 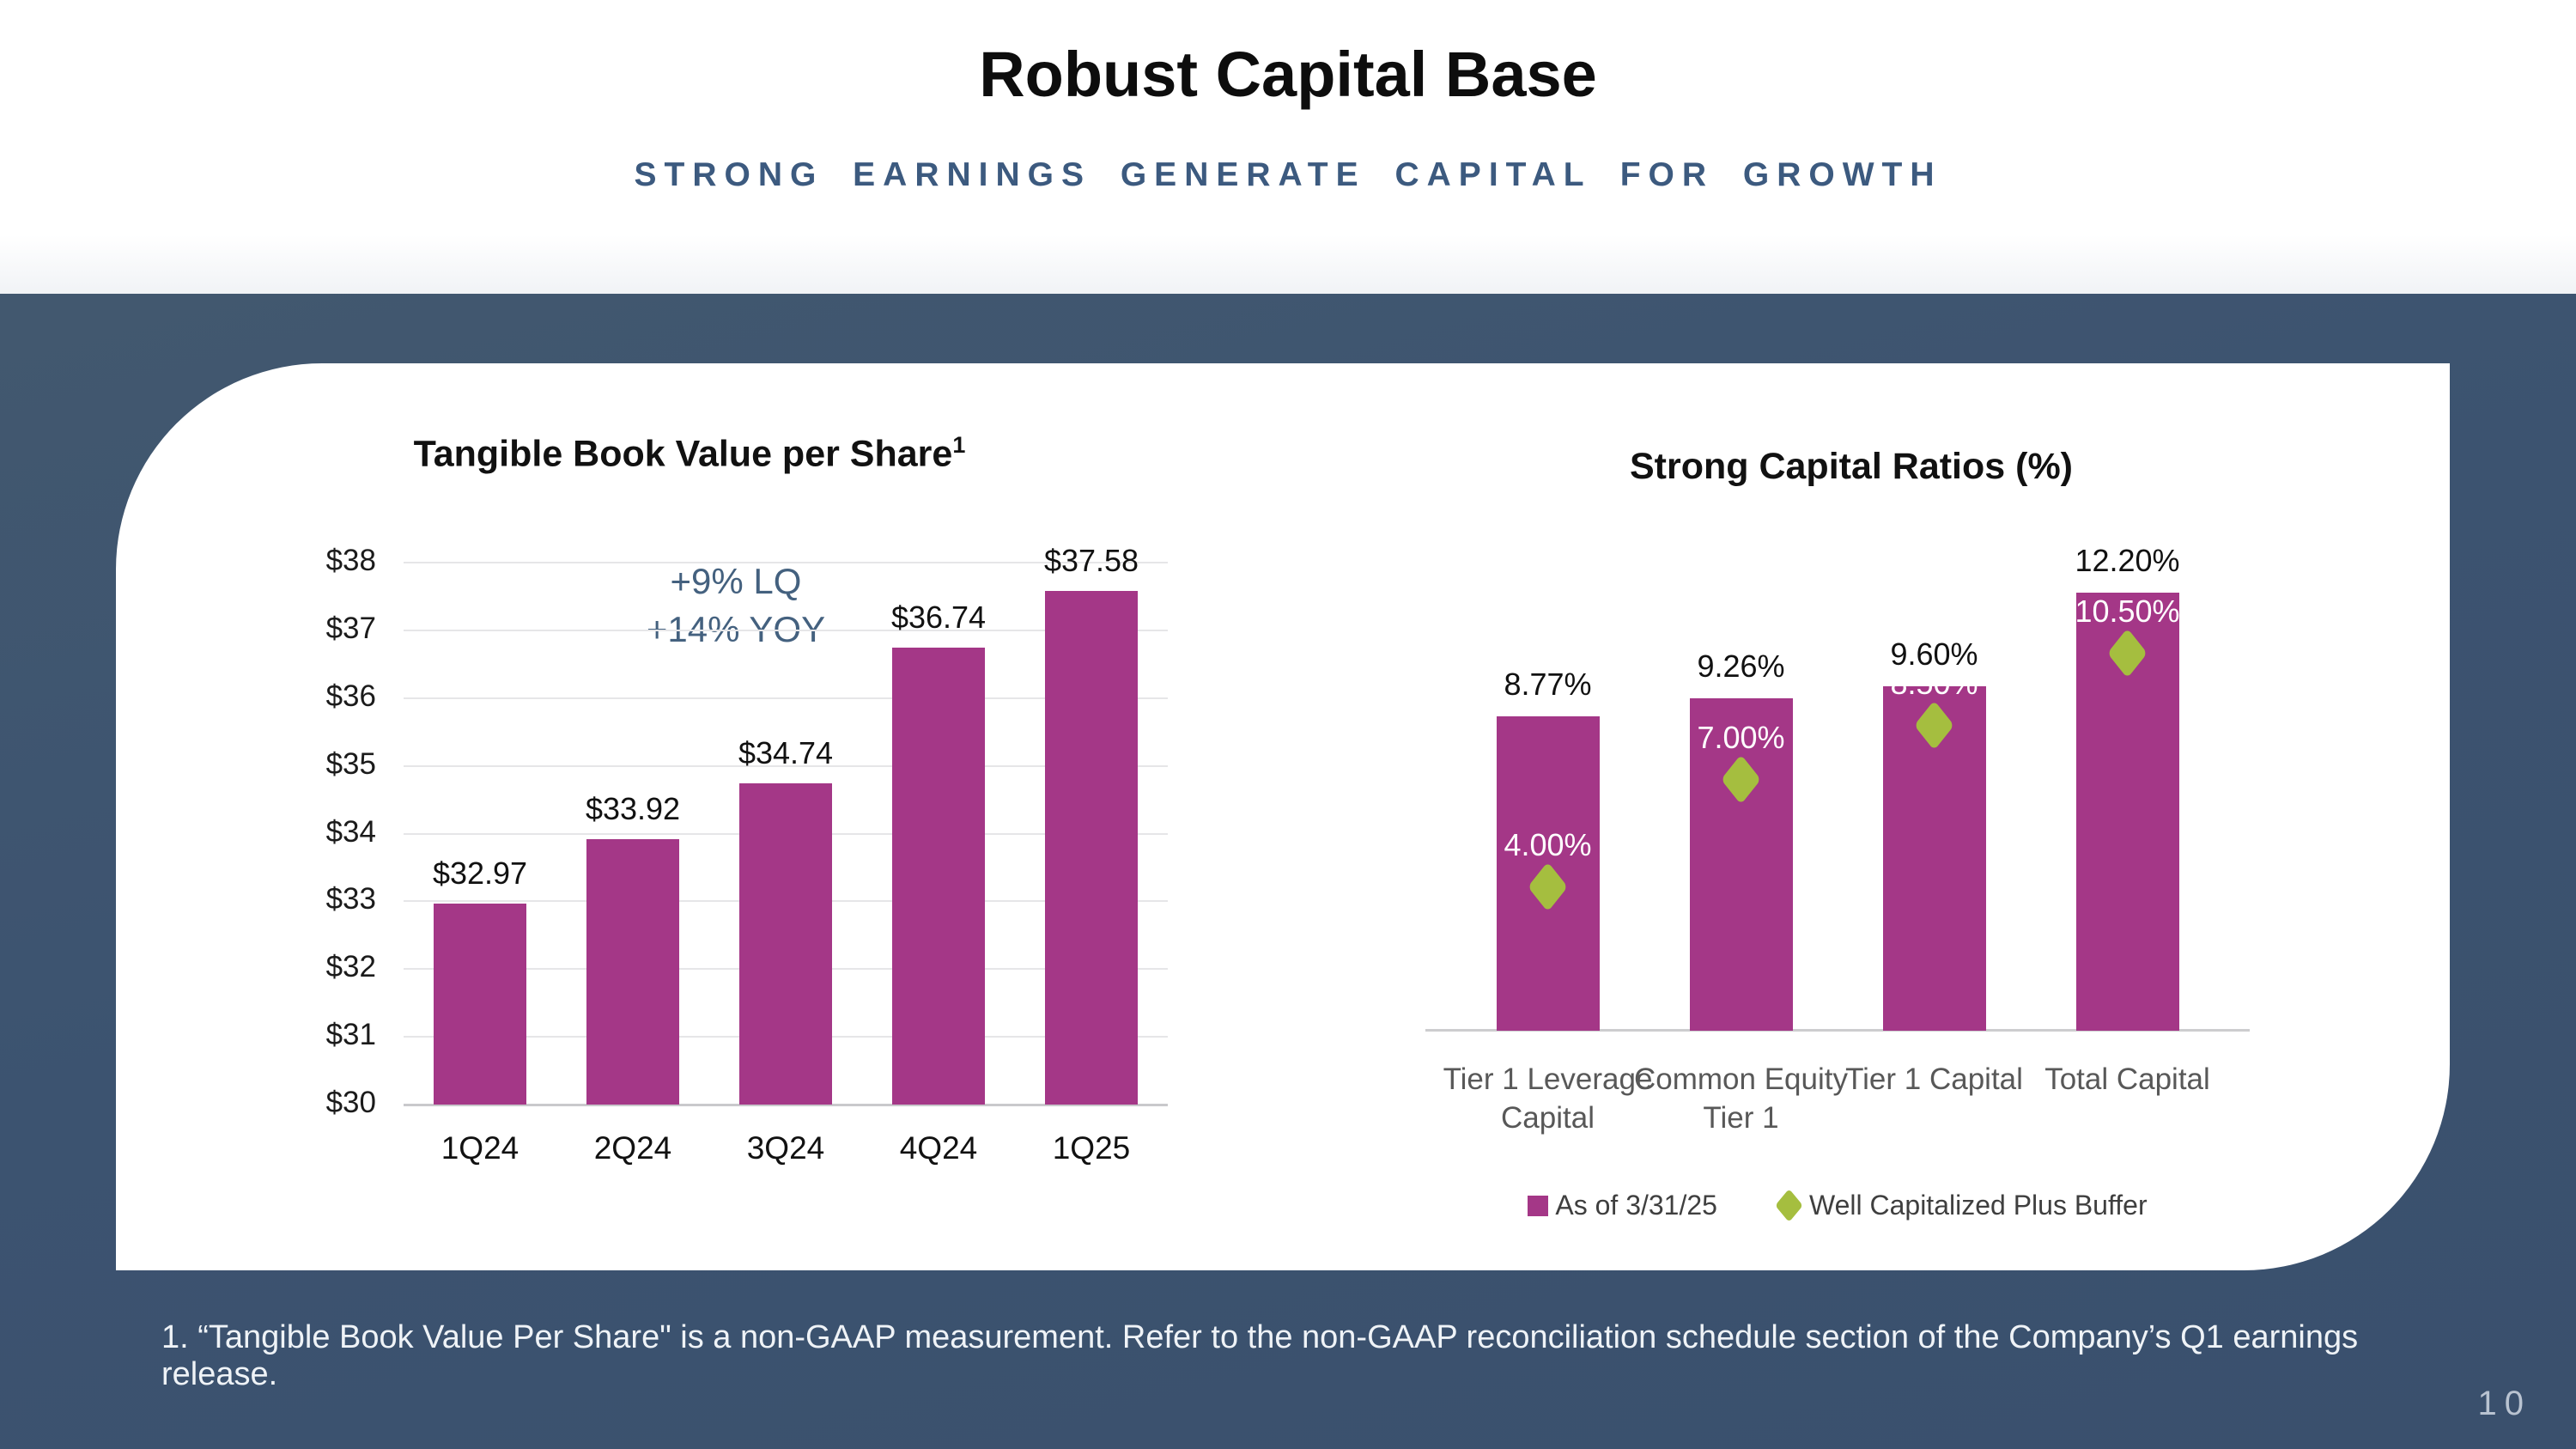 What do you see at coordinates (632, 1148) in the screenshot?
I see `x-axis-label: 2Q24` at bounding box center [632, 1148].